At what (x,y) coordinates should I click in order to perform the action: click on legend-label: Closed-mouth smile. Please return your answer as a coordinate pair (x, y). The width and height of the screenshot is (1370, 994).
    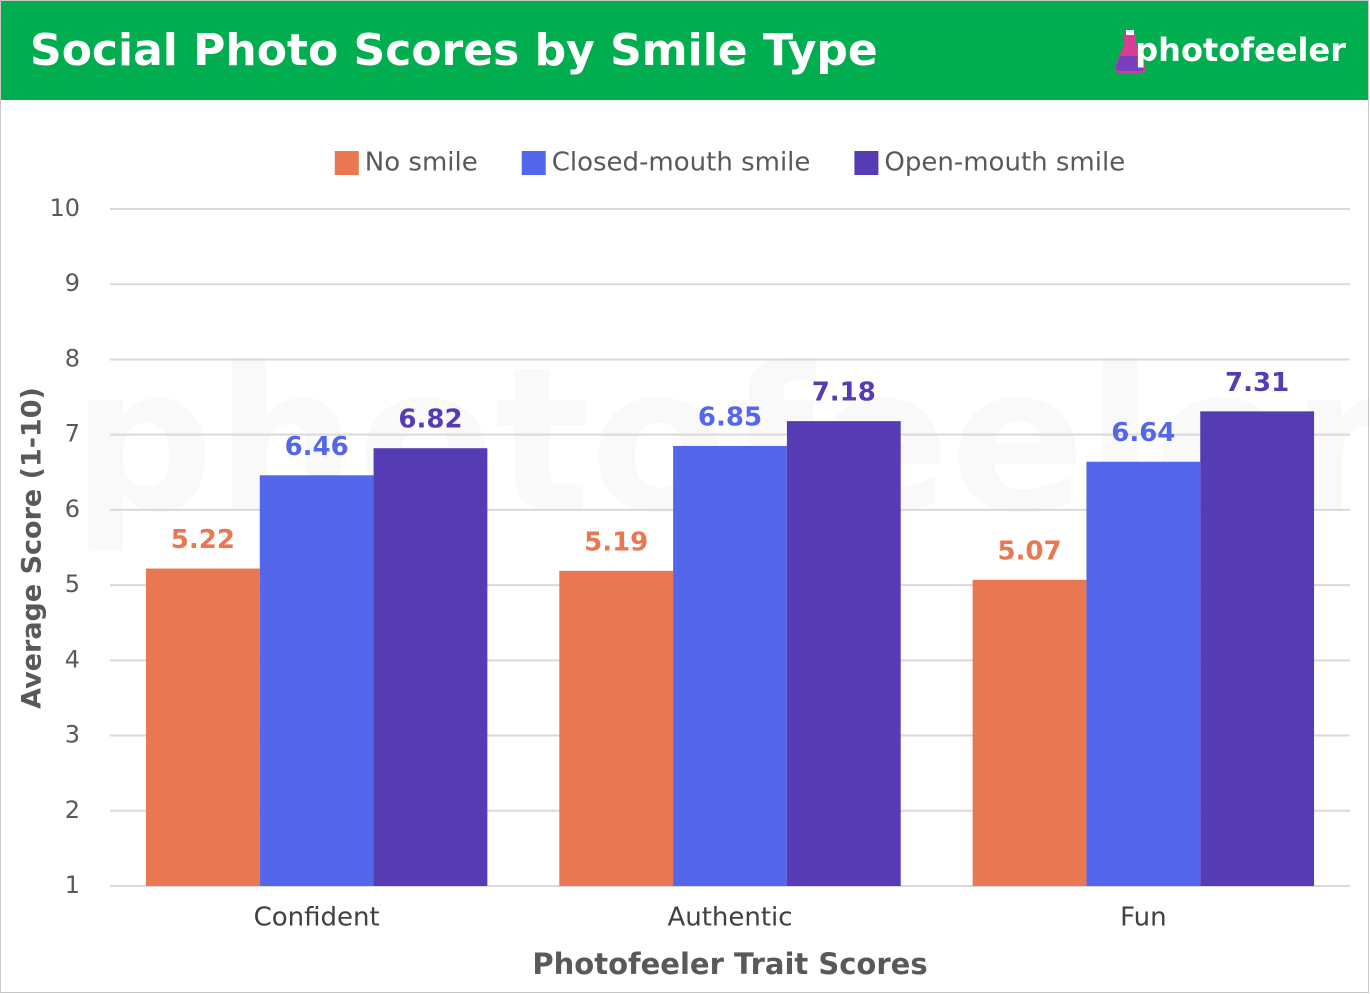
    Looking at the image, I should click on (681, 163).